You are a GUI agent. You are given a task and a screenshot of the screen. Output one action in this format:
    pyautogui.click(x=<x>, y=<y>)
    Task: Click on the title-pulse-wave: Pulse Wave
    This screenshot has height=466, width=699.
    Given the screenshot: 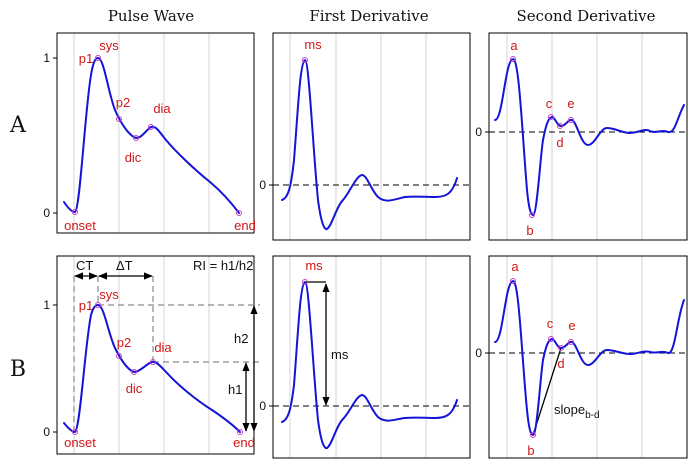 What is the action you would take?
    pyautogui.click(x=151, y=16)
    